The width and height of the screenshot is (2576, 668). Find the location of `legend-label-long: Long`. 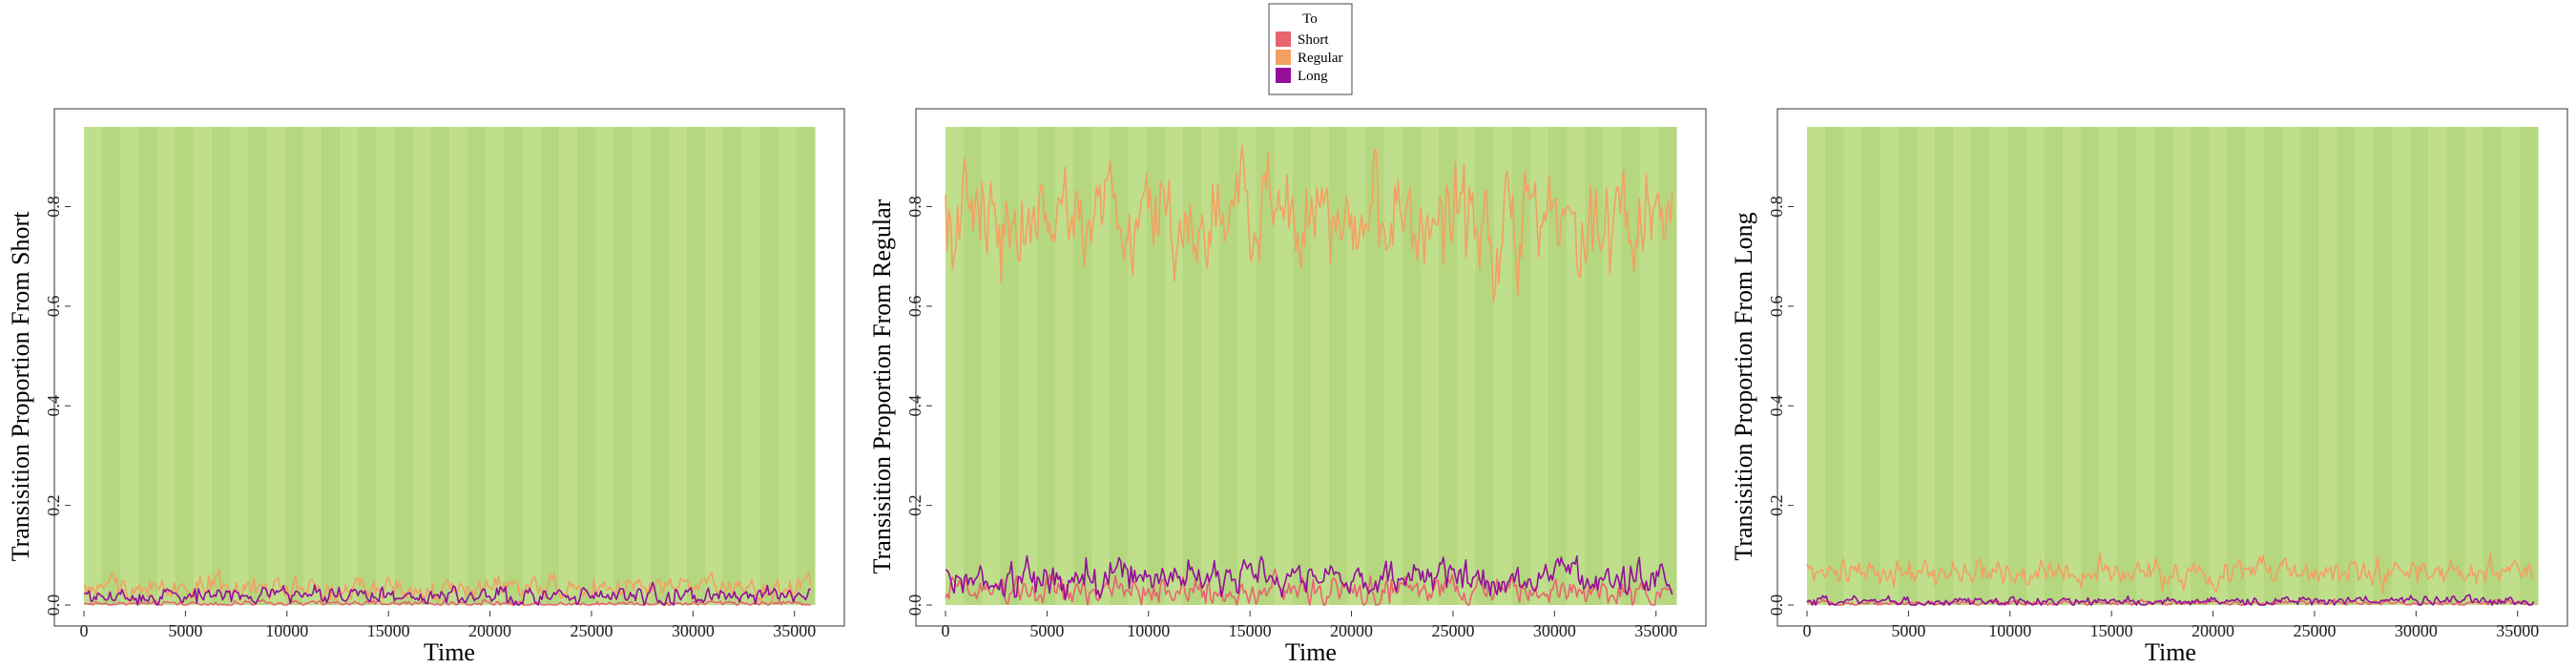

legend-label-long: Long is located at coordinates (1313, 76).